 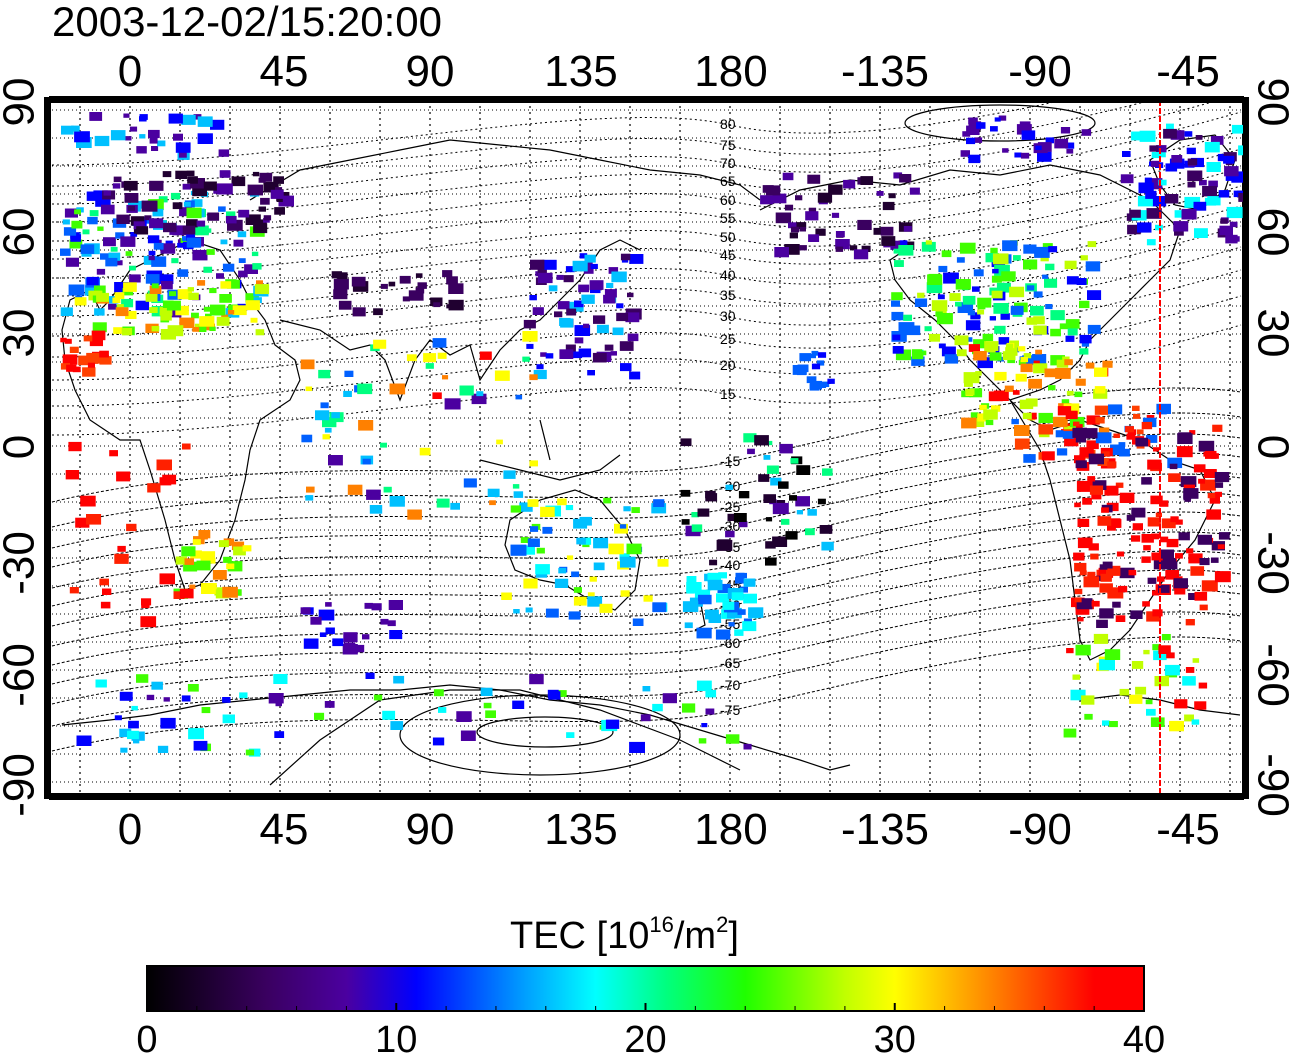 I want to click on contour-label: 70, so click(x=728, y=163).